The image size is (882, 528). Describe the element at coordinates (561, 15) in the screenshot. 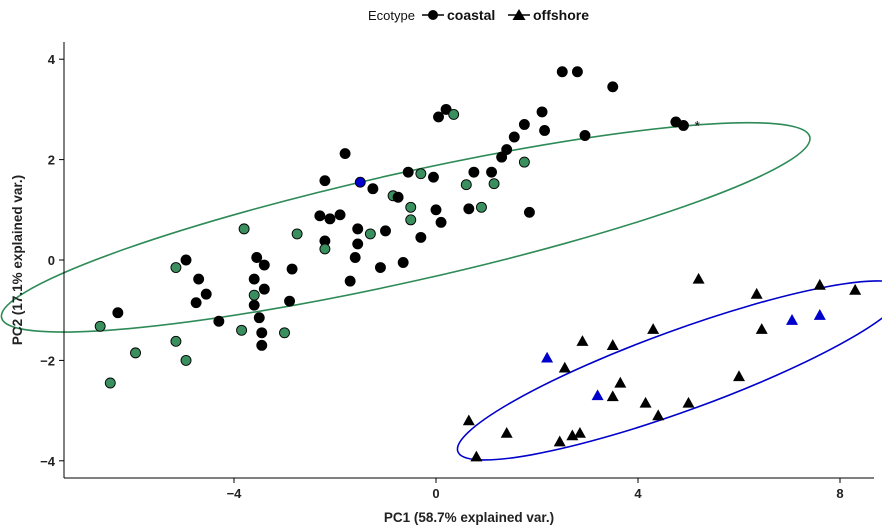

I see `legend-offshore-label: offshore` at that location.